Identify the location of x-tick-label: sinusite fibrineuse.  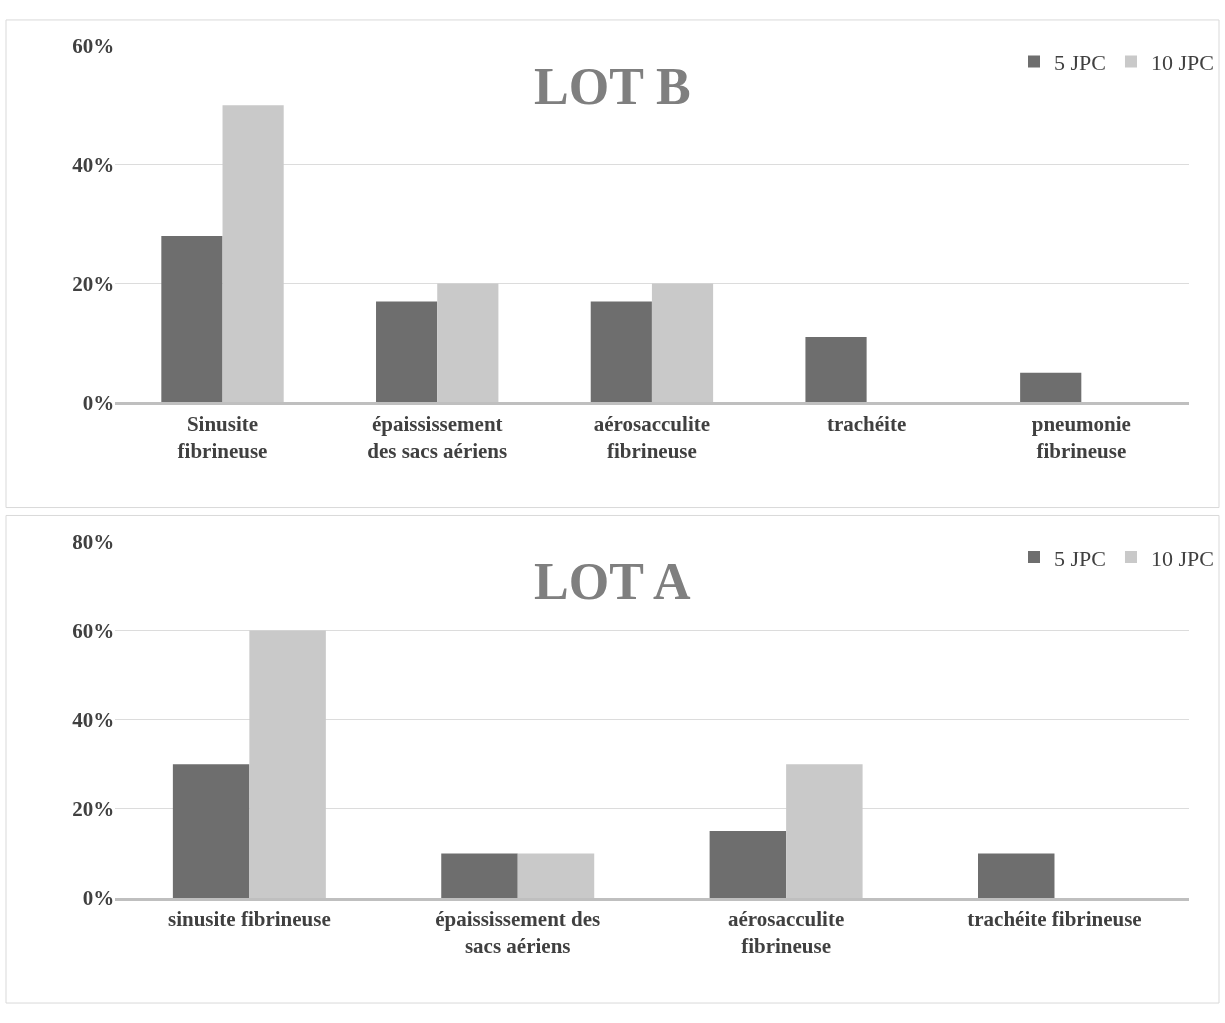
(249, 919).